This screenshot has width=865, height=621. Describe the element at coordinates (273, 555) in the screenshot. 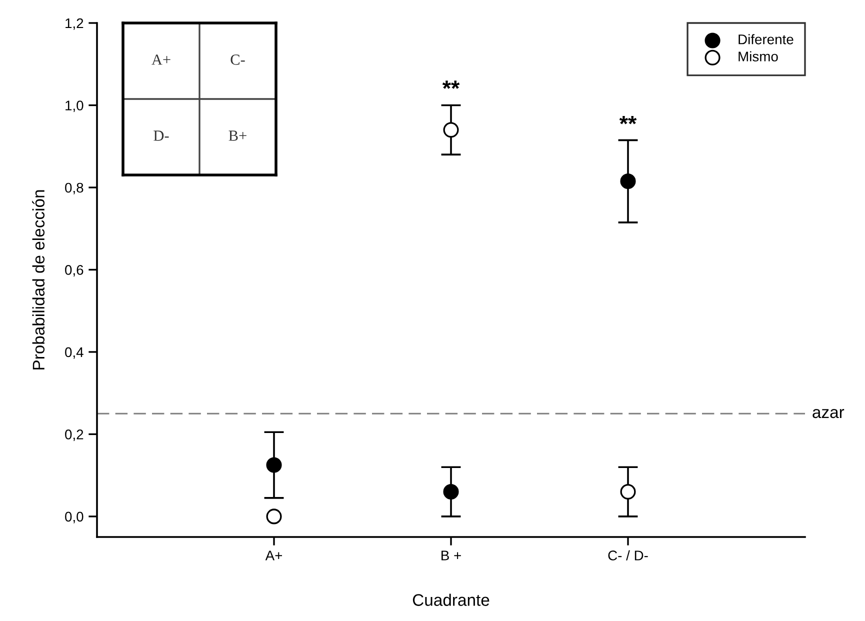

I see `x-tick-label: A+` at that location.